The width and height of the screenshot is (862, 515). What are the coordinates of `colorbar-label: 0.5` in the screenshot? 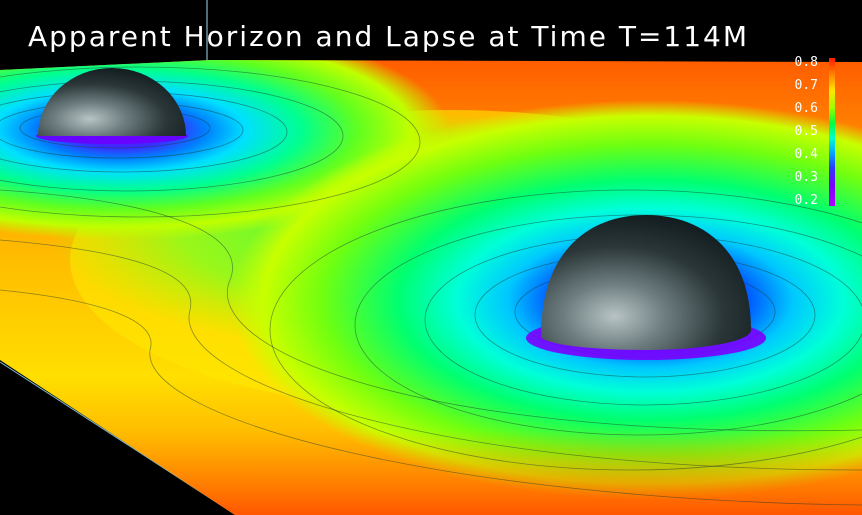 It's located at (806, 131).